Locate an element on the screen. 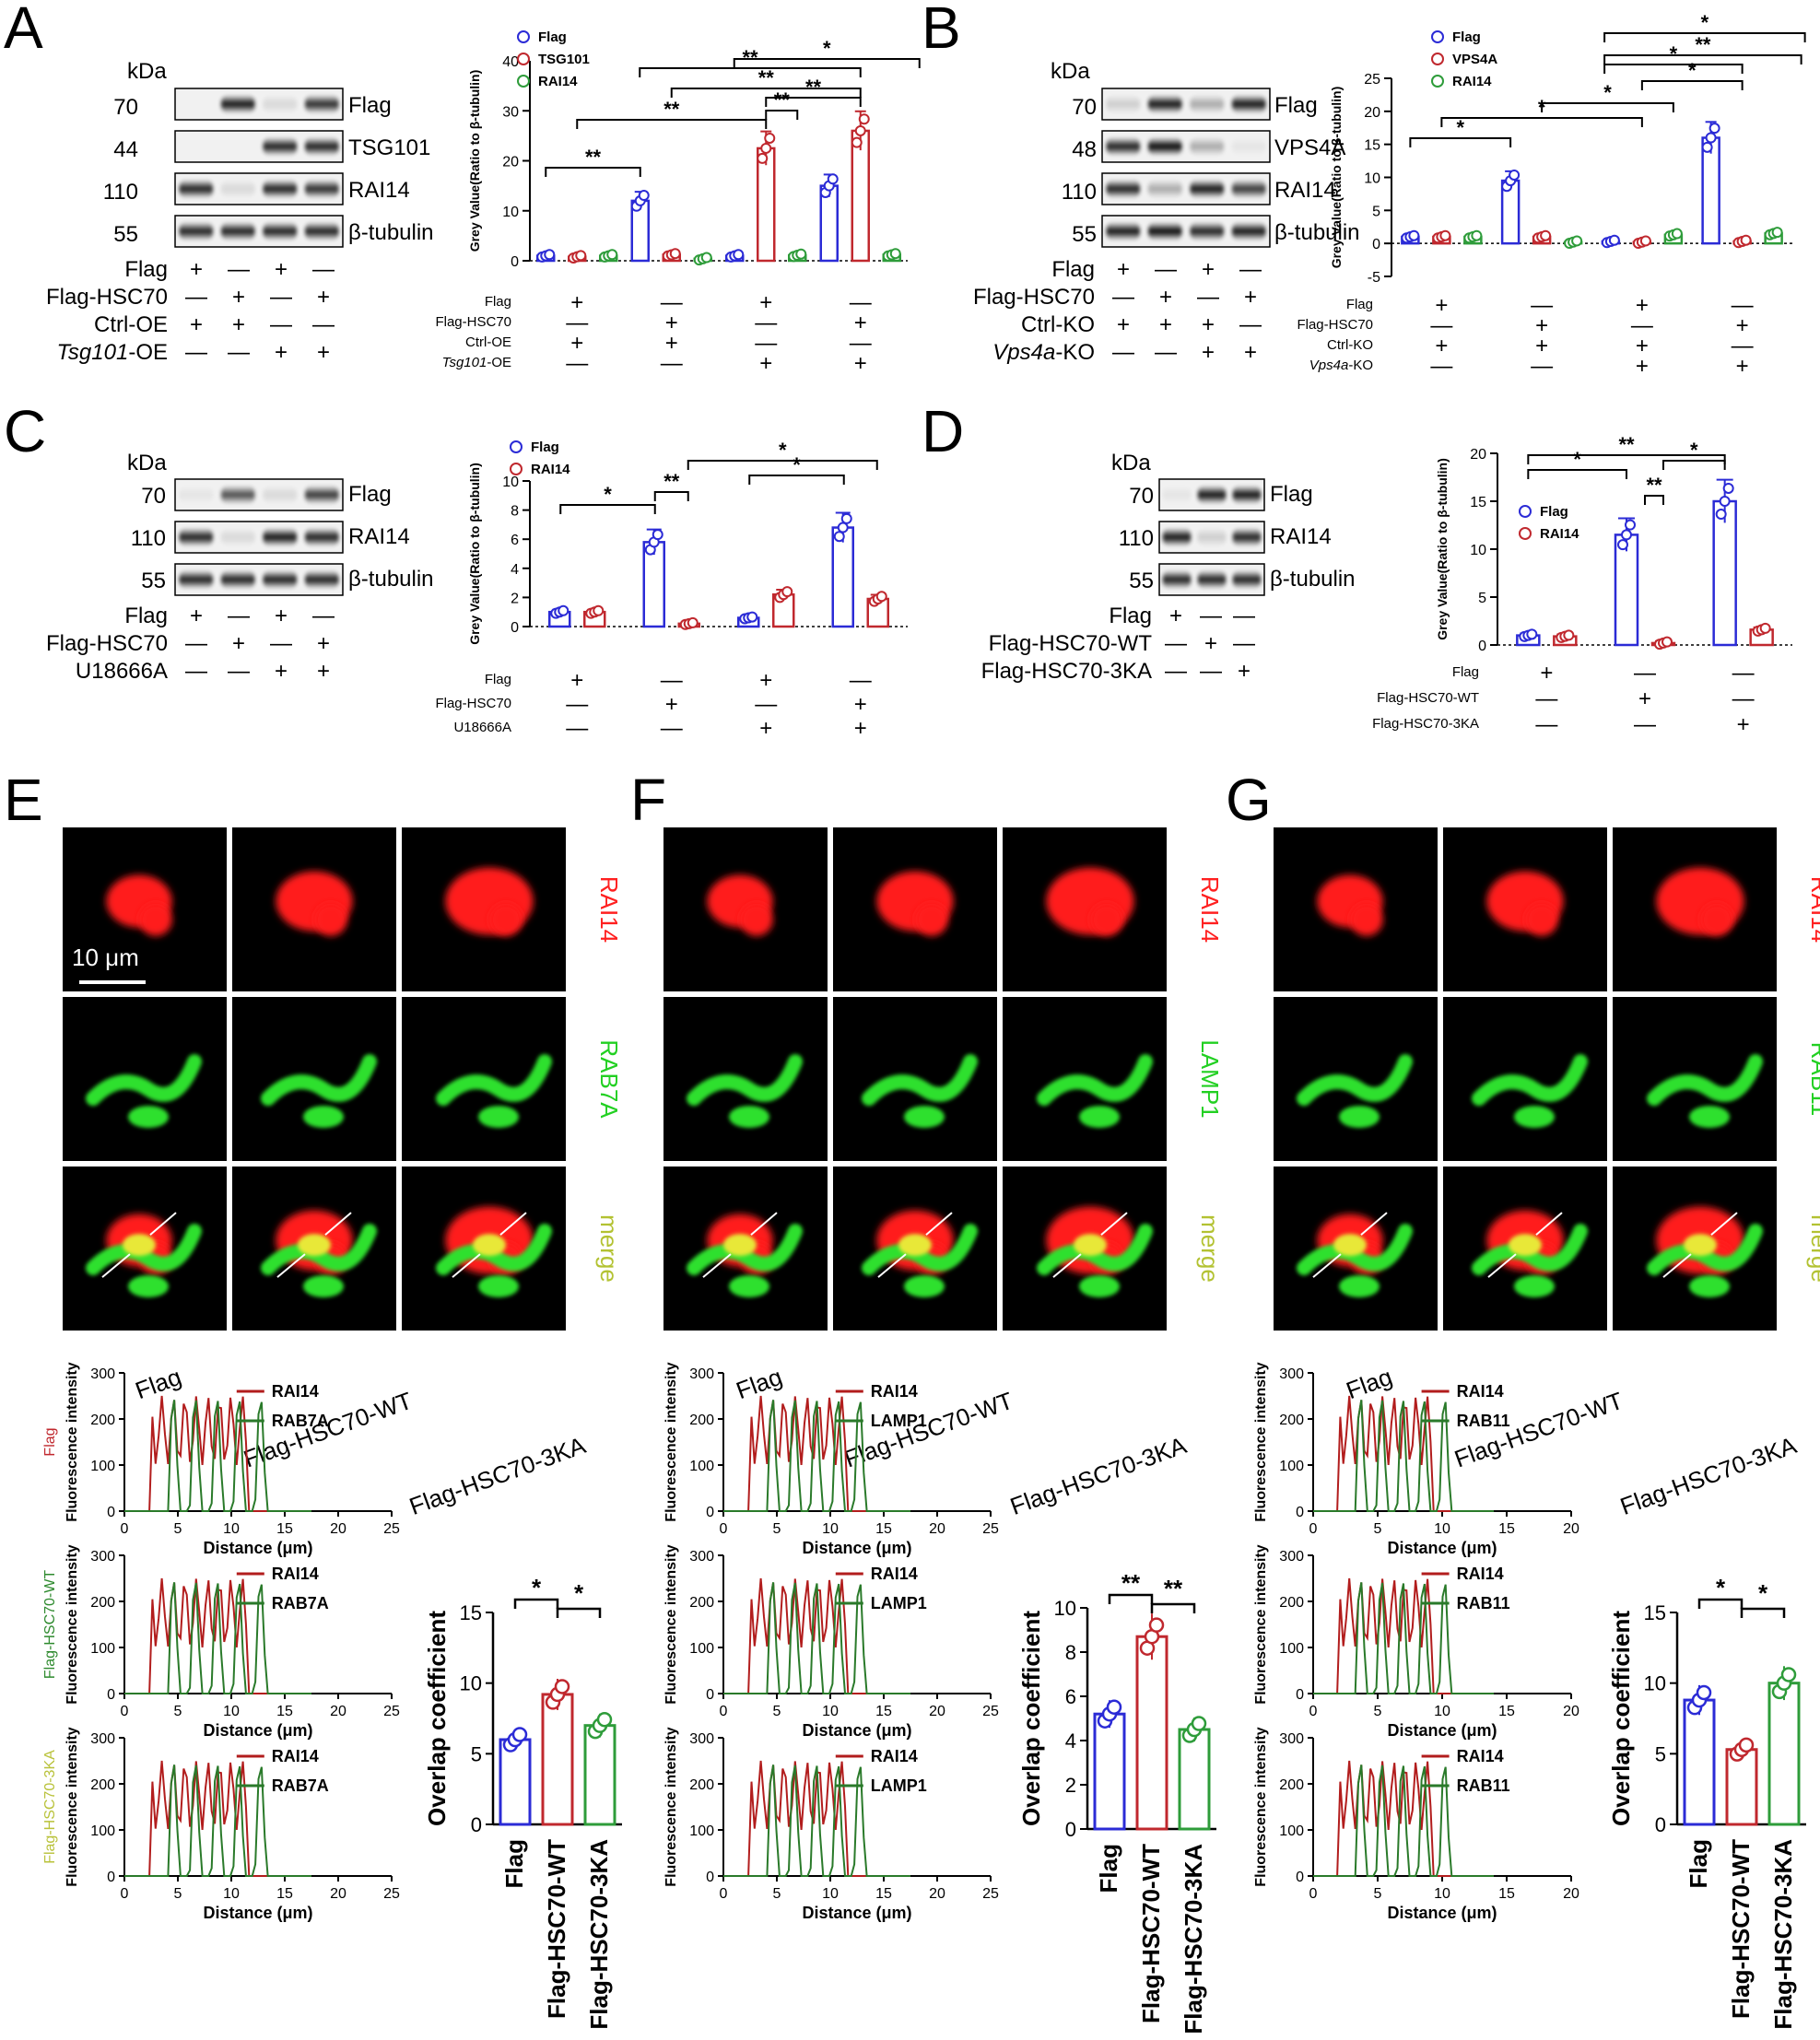 Image resolution: width=1820 pixels, height=2040 pixels. channel-label: RAI14 is located at coordinates (609, 909).